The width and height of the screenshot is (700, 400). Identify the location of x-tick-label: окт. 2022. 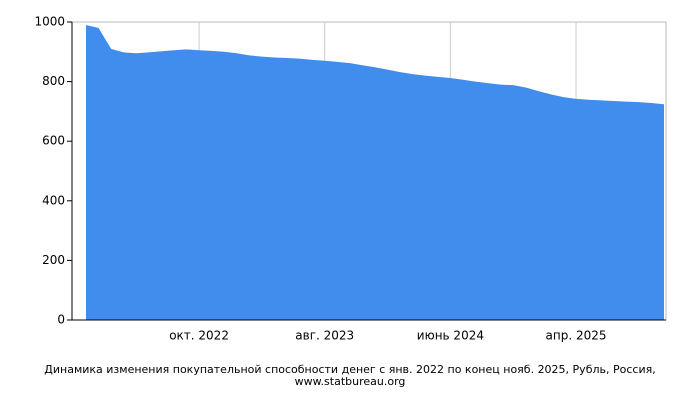
(199, 336).